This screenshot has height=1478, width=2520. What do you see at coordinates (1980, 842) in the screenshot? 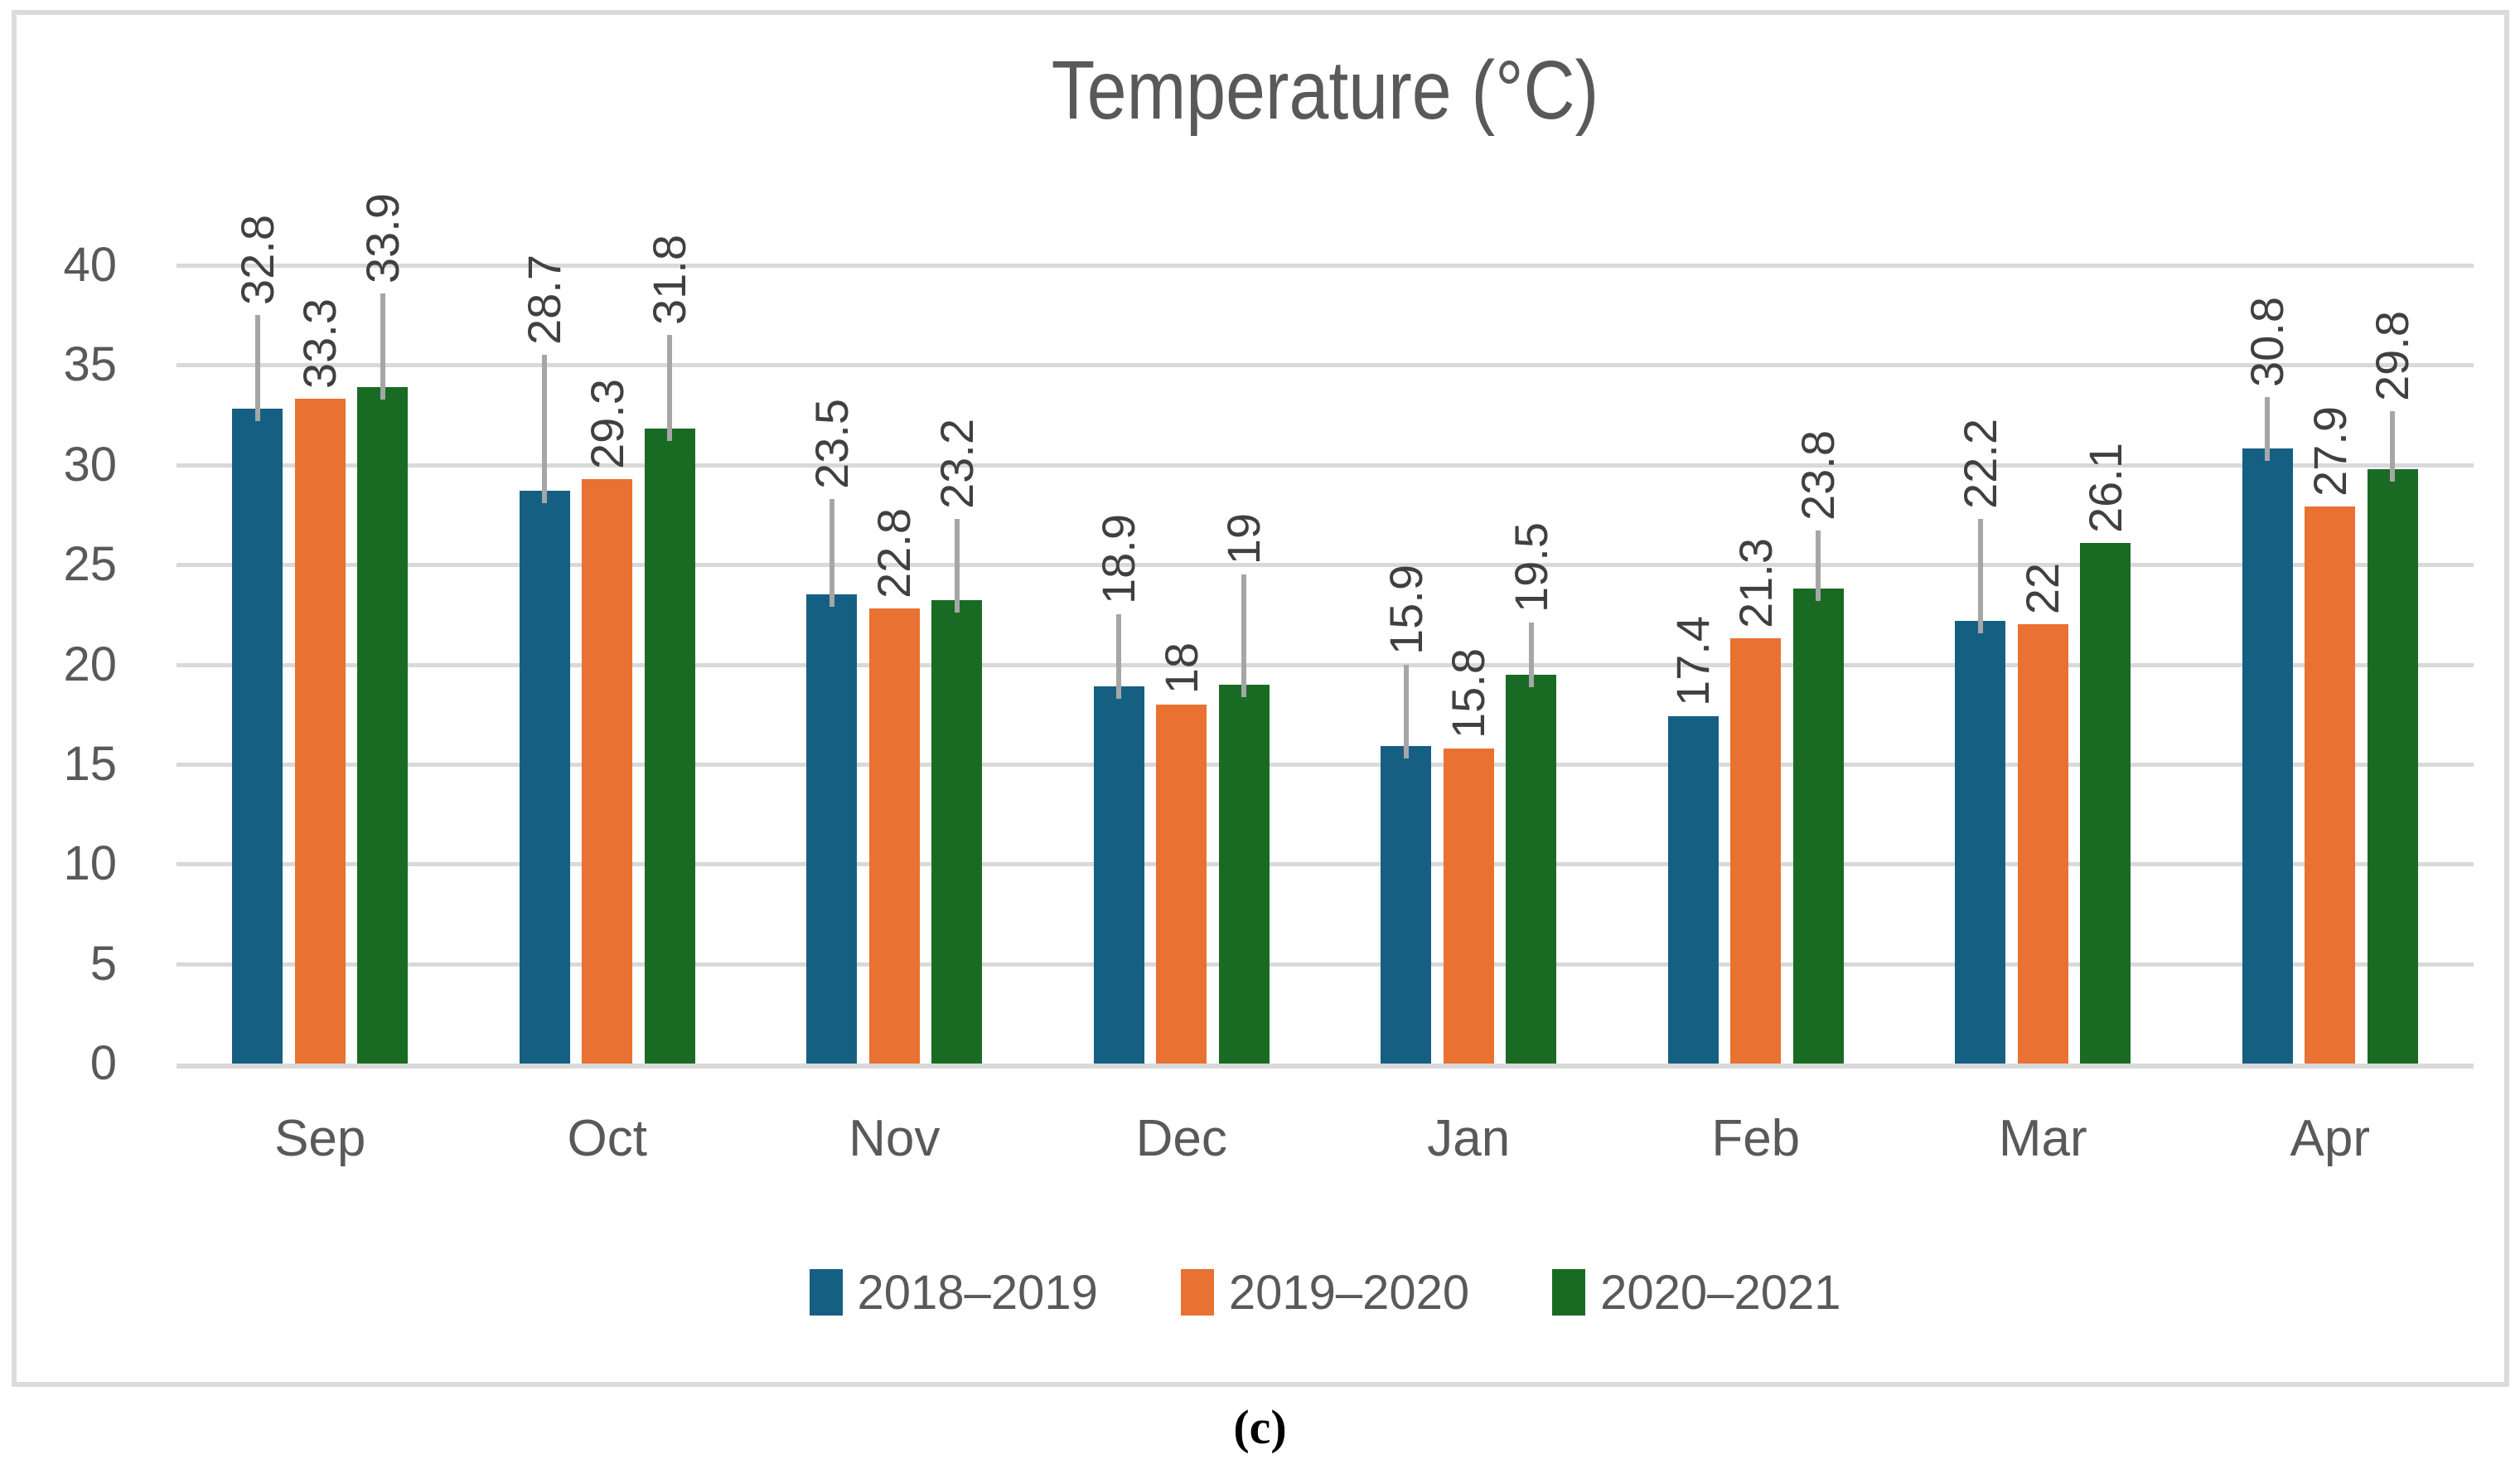
I see `bar-2018–2019-Mar` at bounding box center [1980, 842].